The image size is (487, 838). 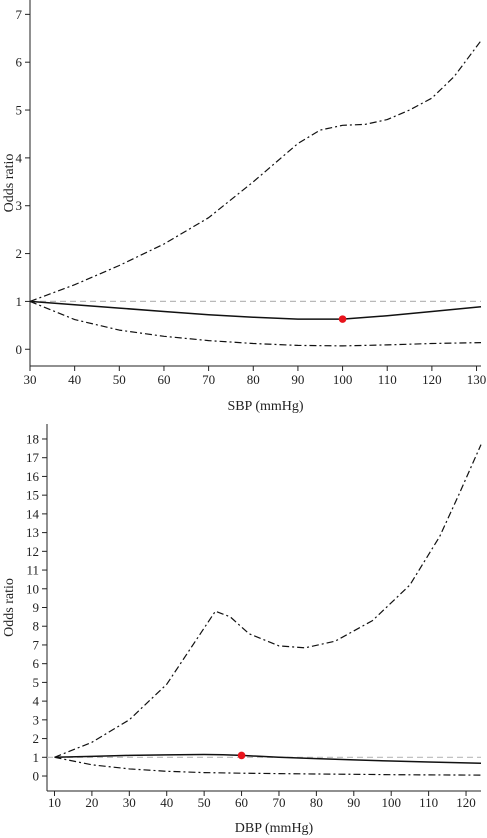 What do you see at coordinates (274, 828) in the screenshot?
I see `x-axis-label: DBP (mmHg)` at bounding box center [274, 828].